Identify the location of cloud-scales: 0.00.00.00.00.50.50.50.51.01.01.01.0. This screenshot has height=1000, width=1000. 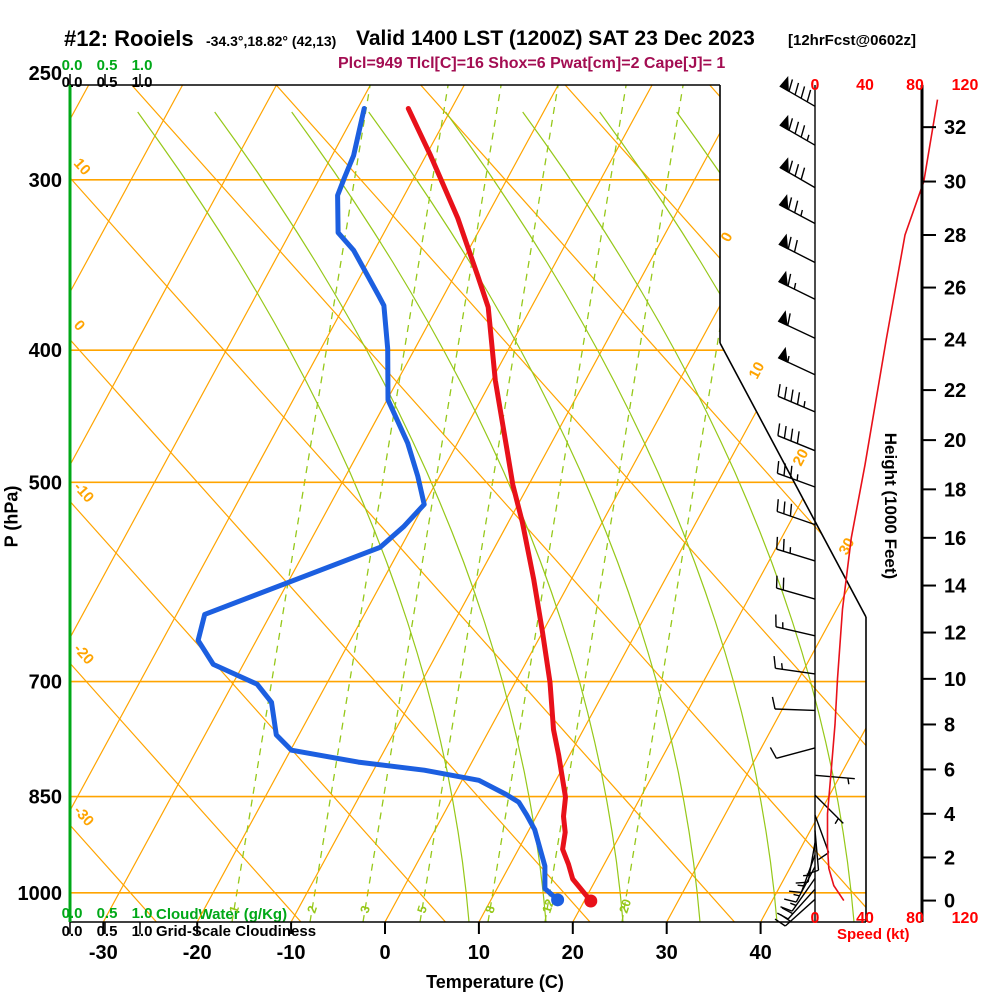
(107, 498).